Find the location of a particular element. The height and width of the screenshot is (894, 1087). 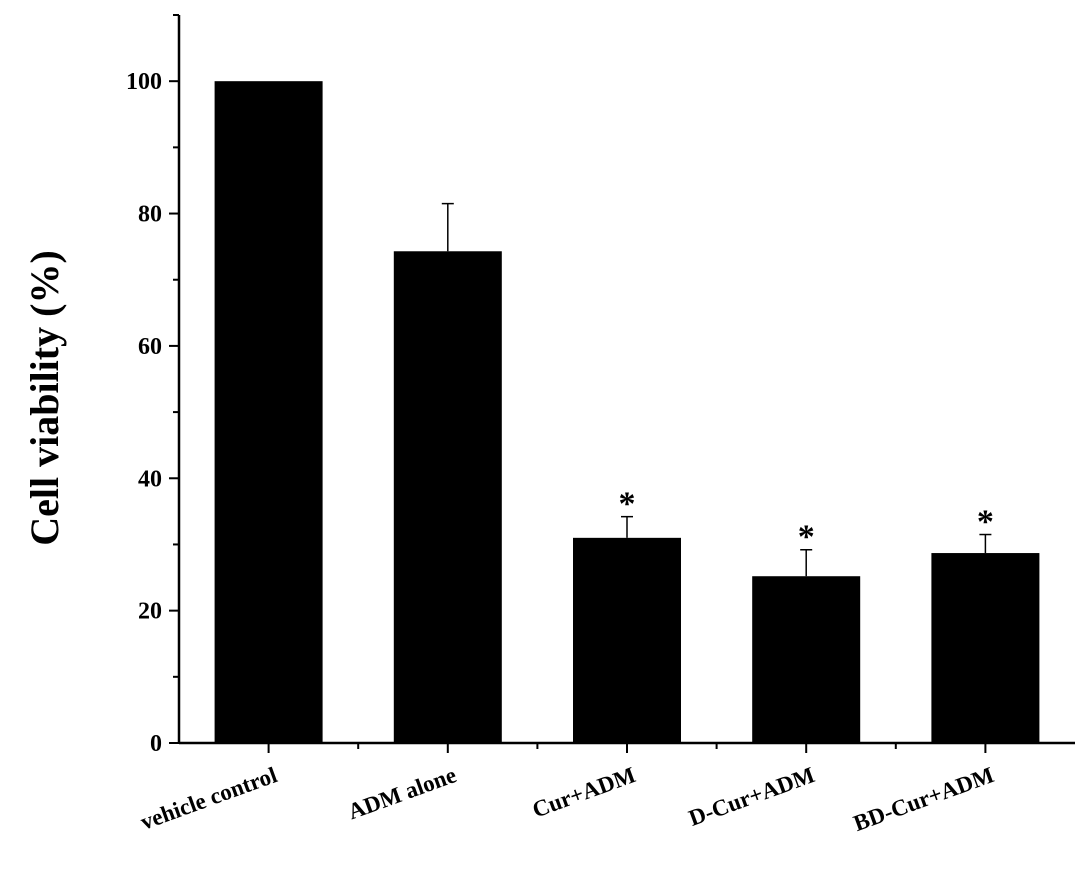

x-category-label: Cur+ADM is located at coordinates (584, 792).